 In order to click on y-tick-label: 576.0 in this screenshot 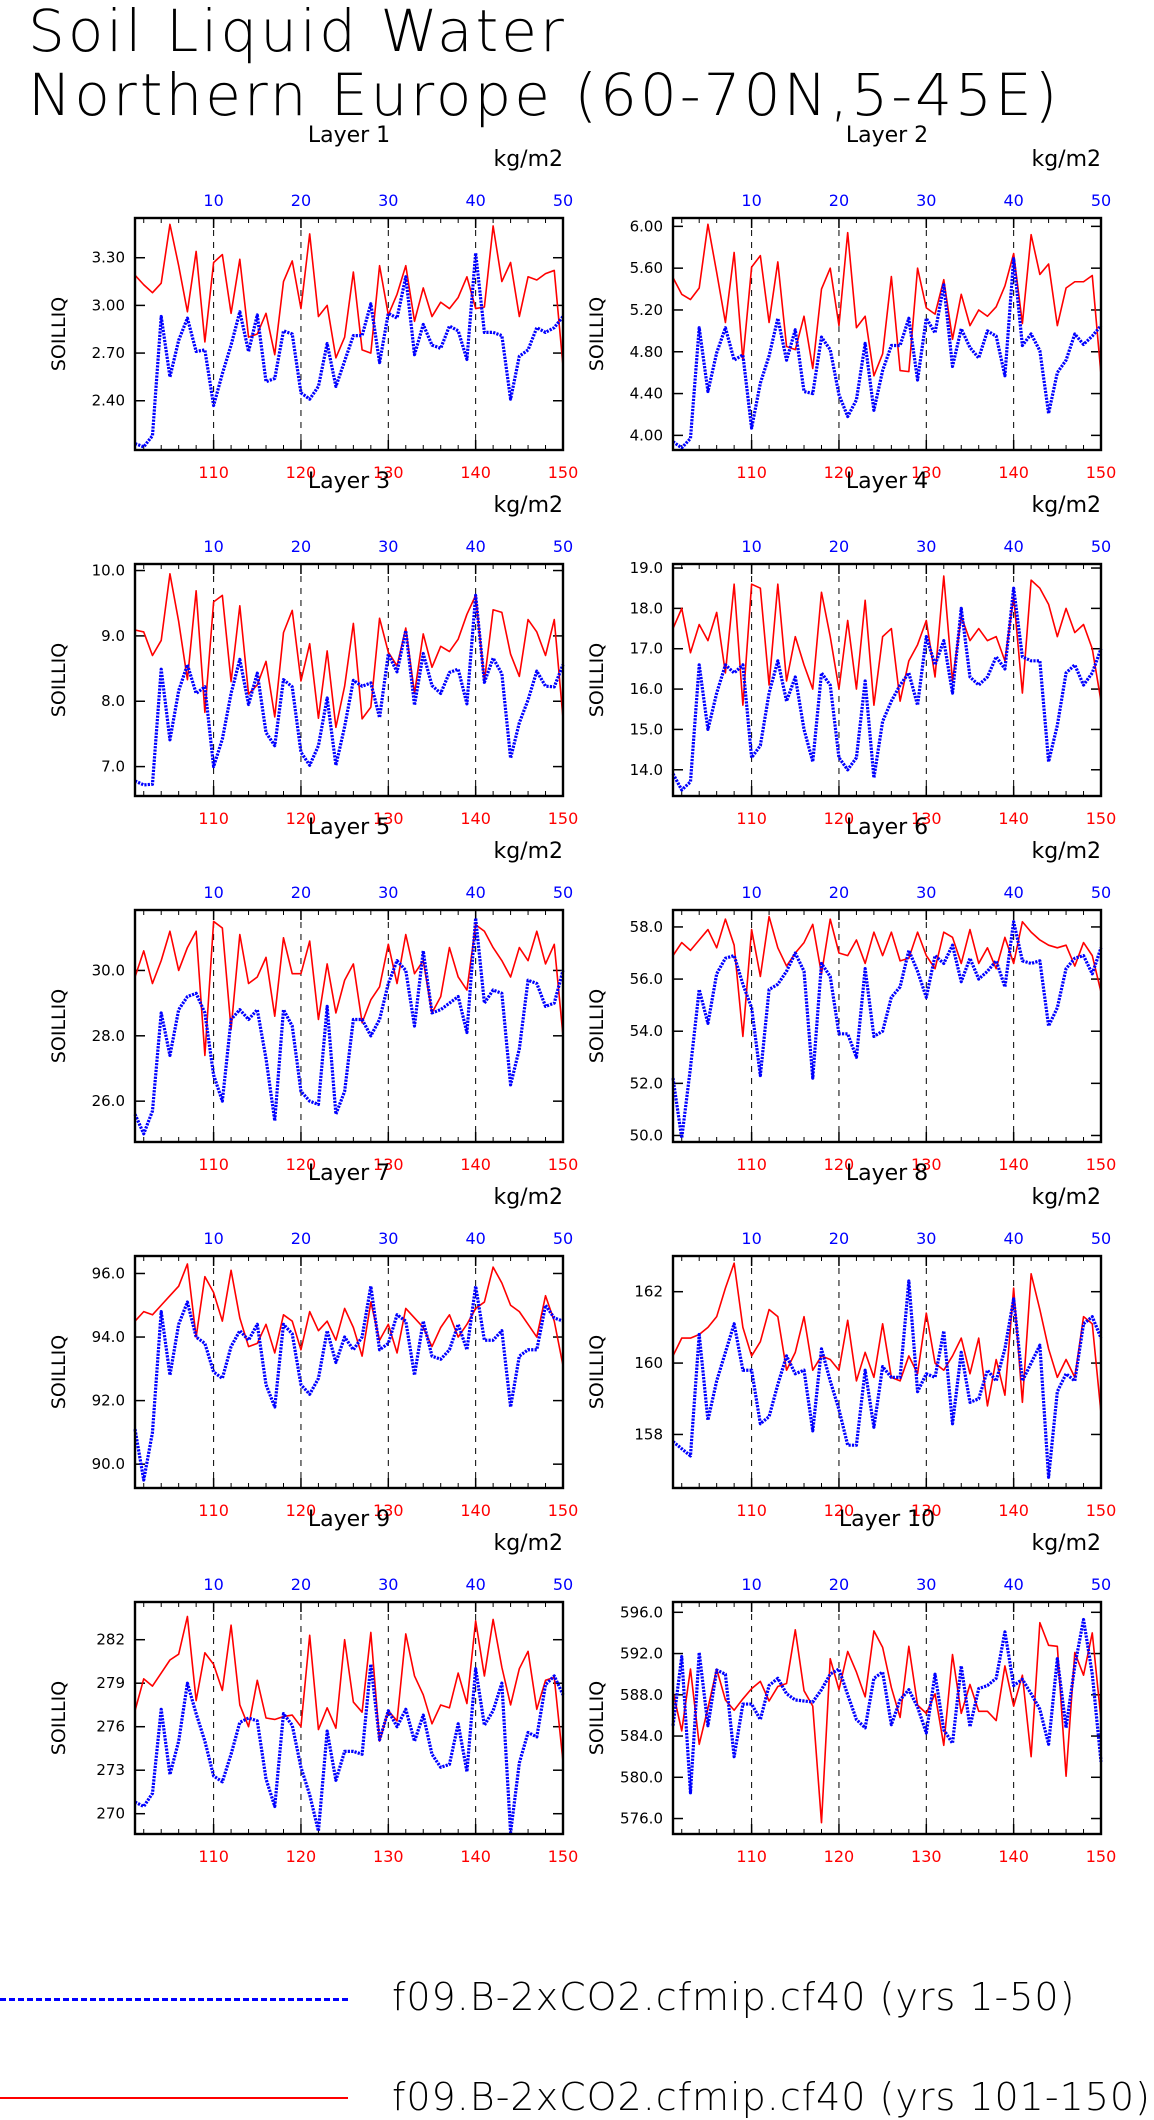, I will do `click(641, 1819)`.